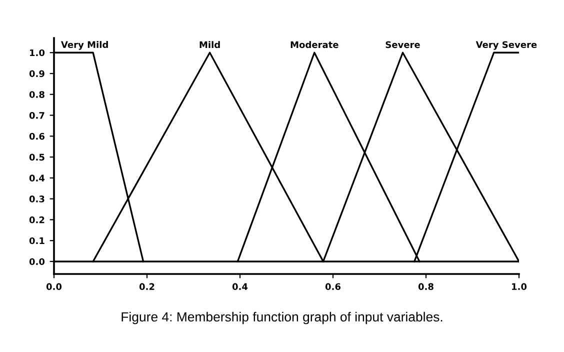  Describe the element at coordinates (36, 220) in the screenshot. I see `y-tick-label: 0.2` at that location.